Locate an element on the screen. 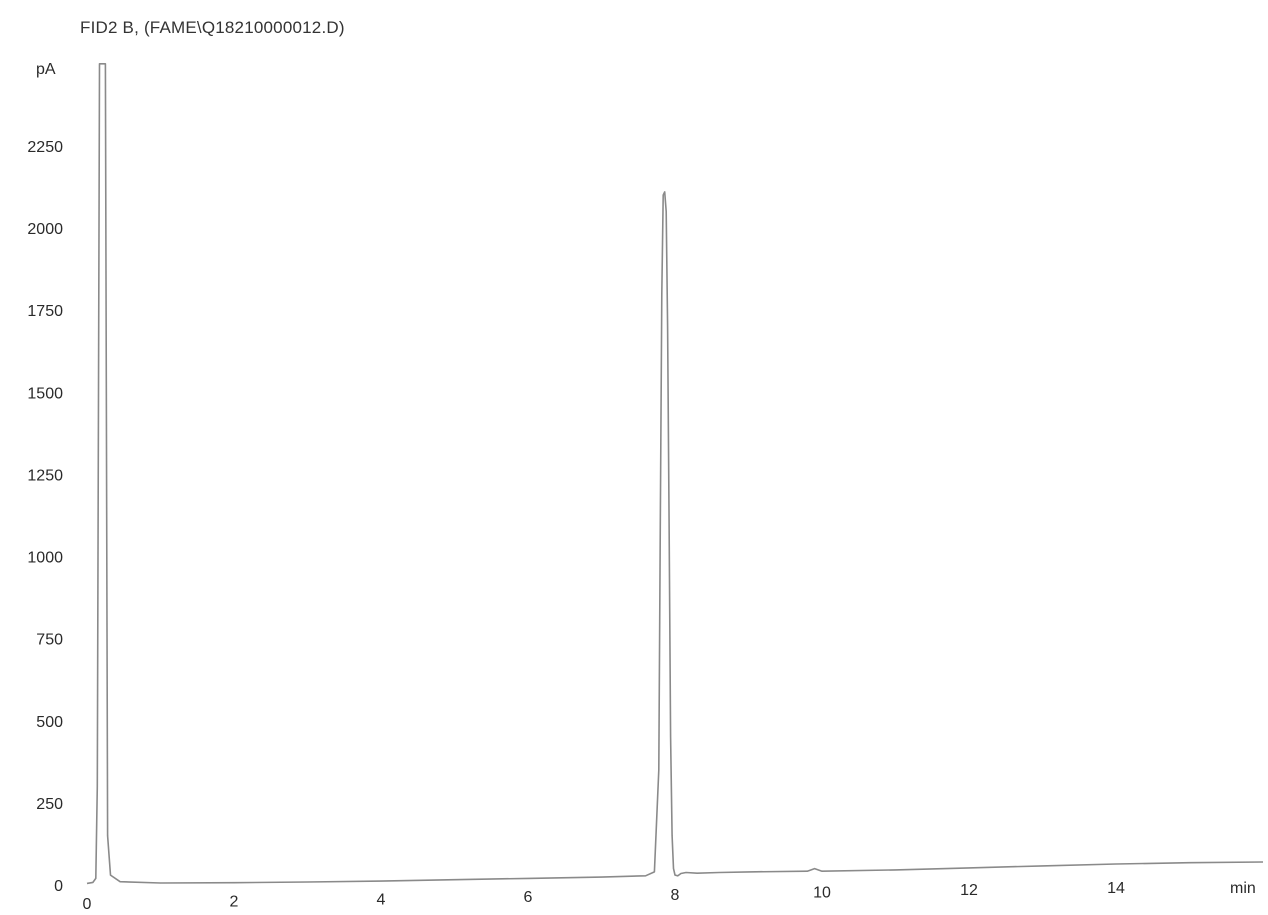  y-tick-label: 1000 is located at coordinates (45, 558).